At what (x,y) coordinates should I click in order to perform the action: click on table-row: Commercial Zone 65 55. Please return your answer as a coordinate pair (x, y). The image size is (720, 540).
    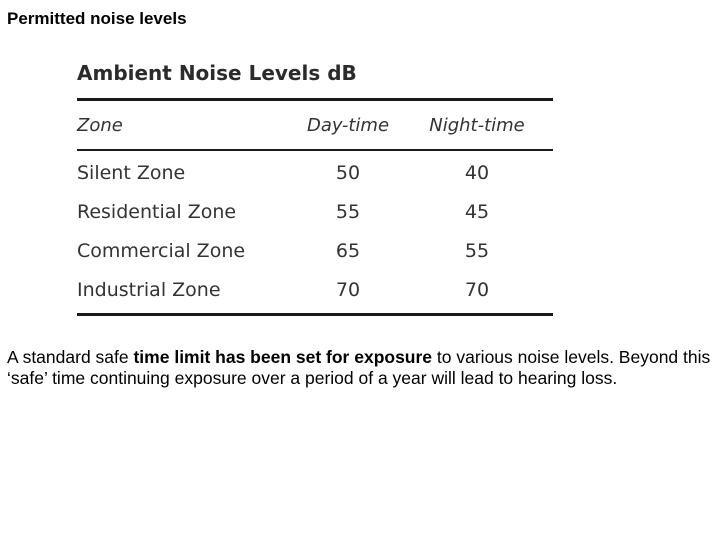
    Looking at the image, I should click on (315, 250).